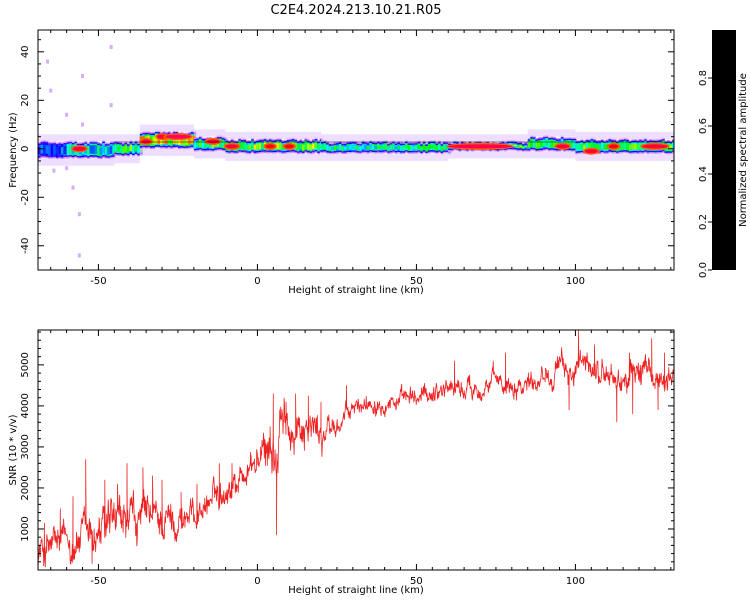 The image size is (750, 600). What do you see at coordinates (575, 281) in the screenshot?
I see `x-tick-label: 100` at bounding box center [575, 281].